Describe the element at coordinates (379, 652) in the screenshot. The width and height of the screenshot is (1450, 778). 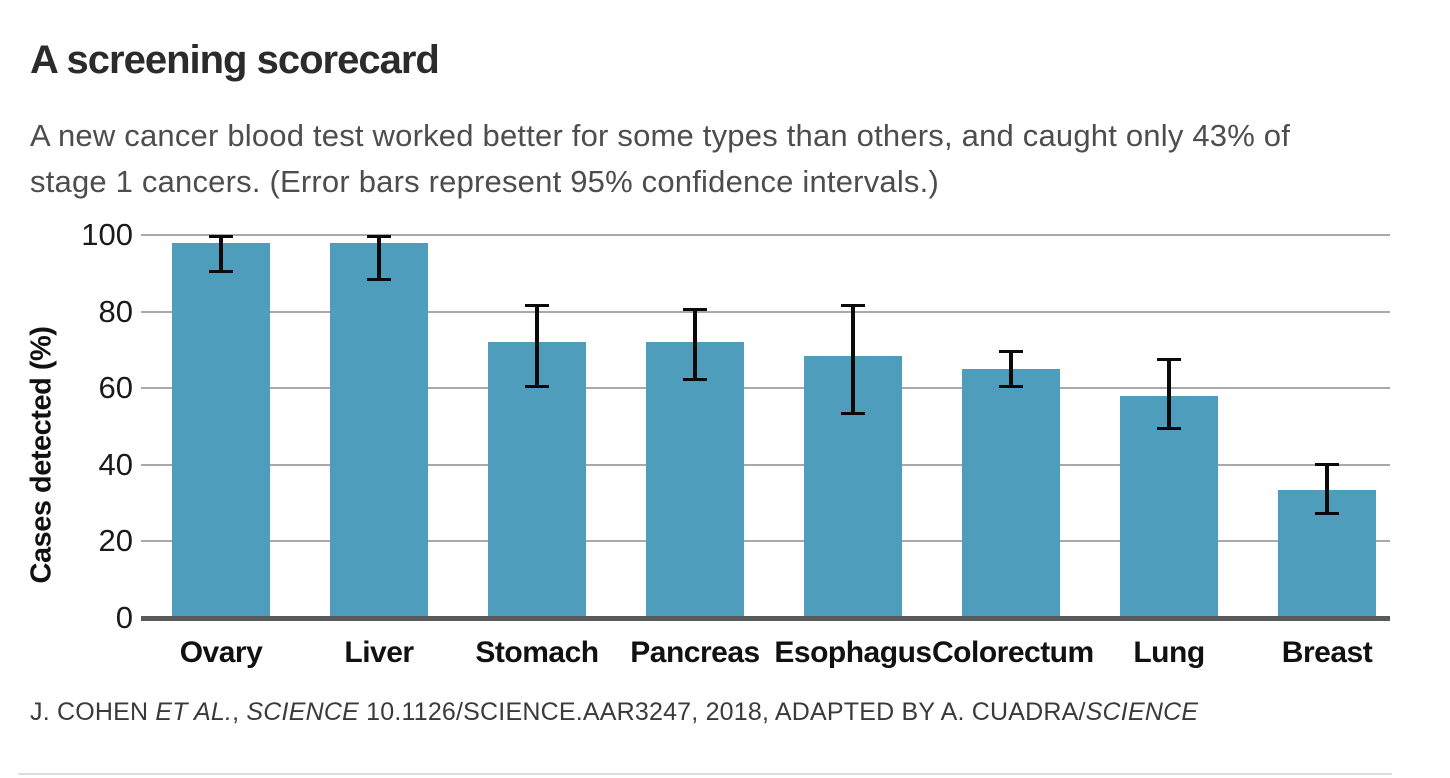
I see `category-label: Liver` at that location.